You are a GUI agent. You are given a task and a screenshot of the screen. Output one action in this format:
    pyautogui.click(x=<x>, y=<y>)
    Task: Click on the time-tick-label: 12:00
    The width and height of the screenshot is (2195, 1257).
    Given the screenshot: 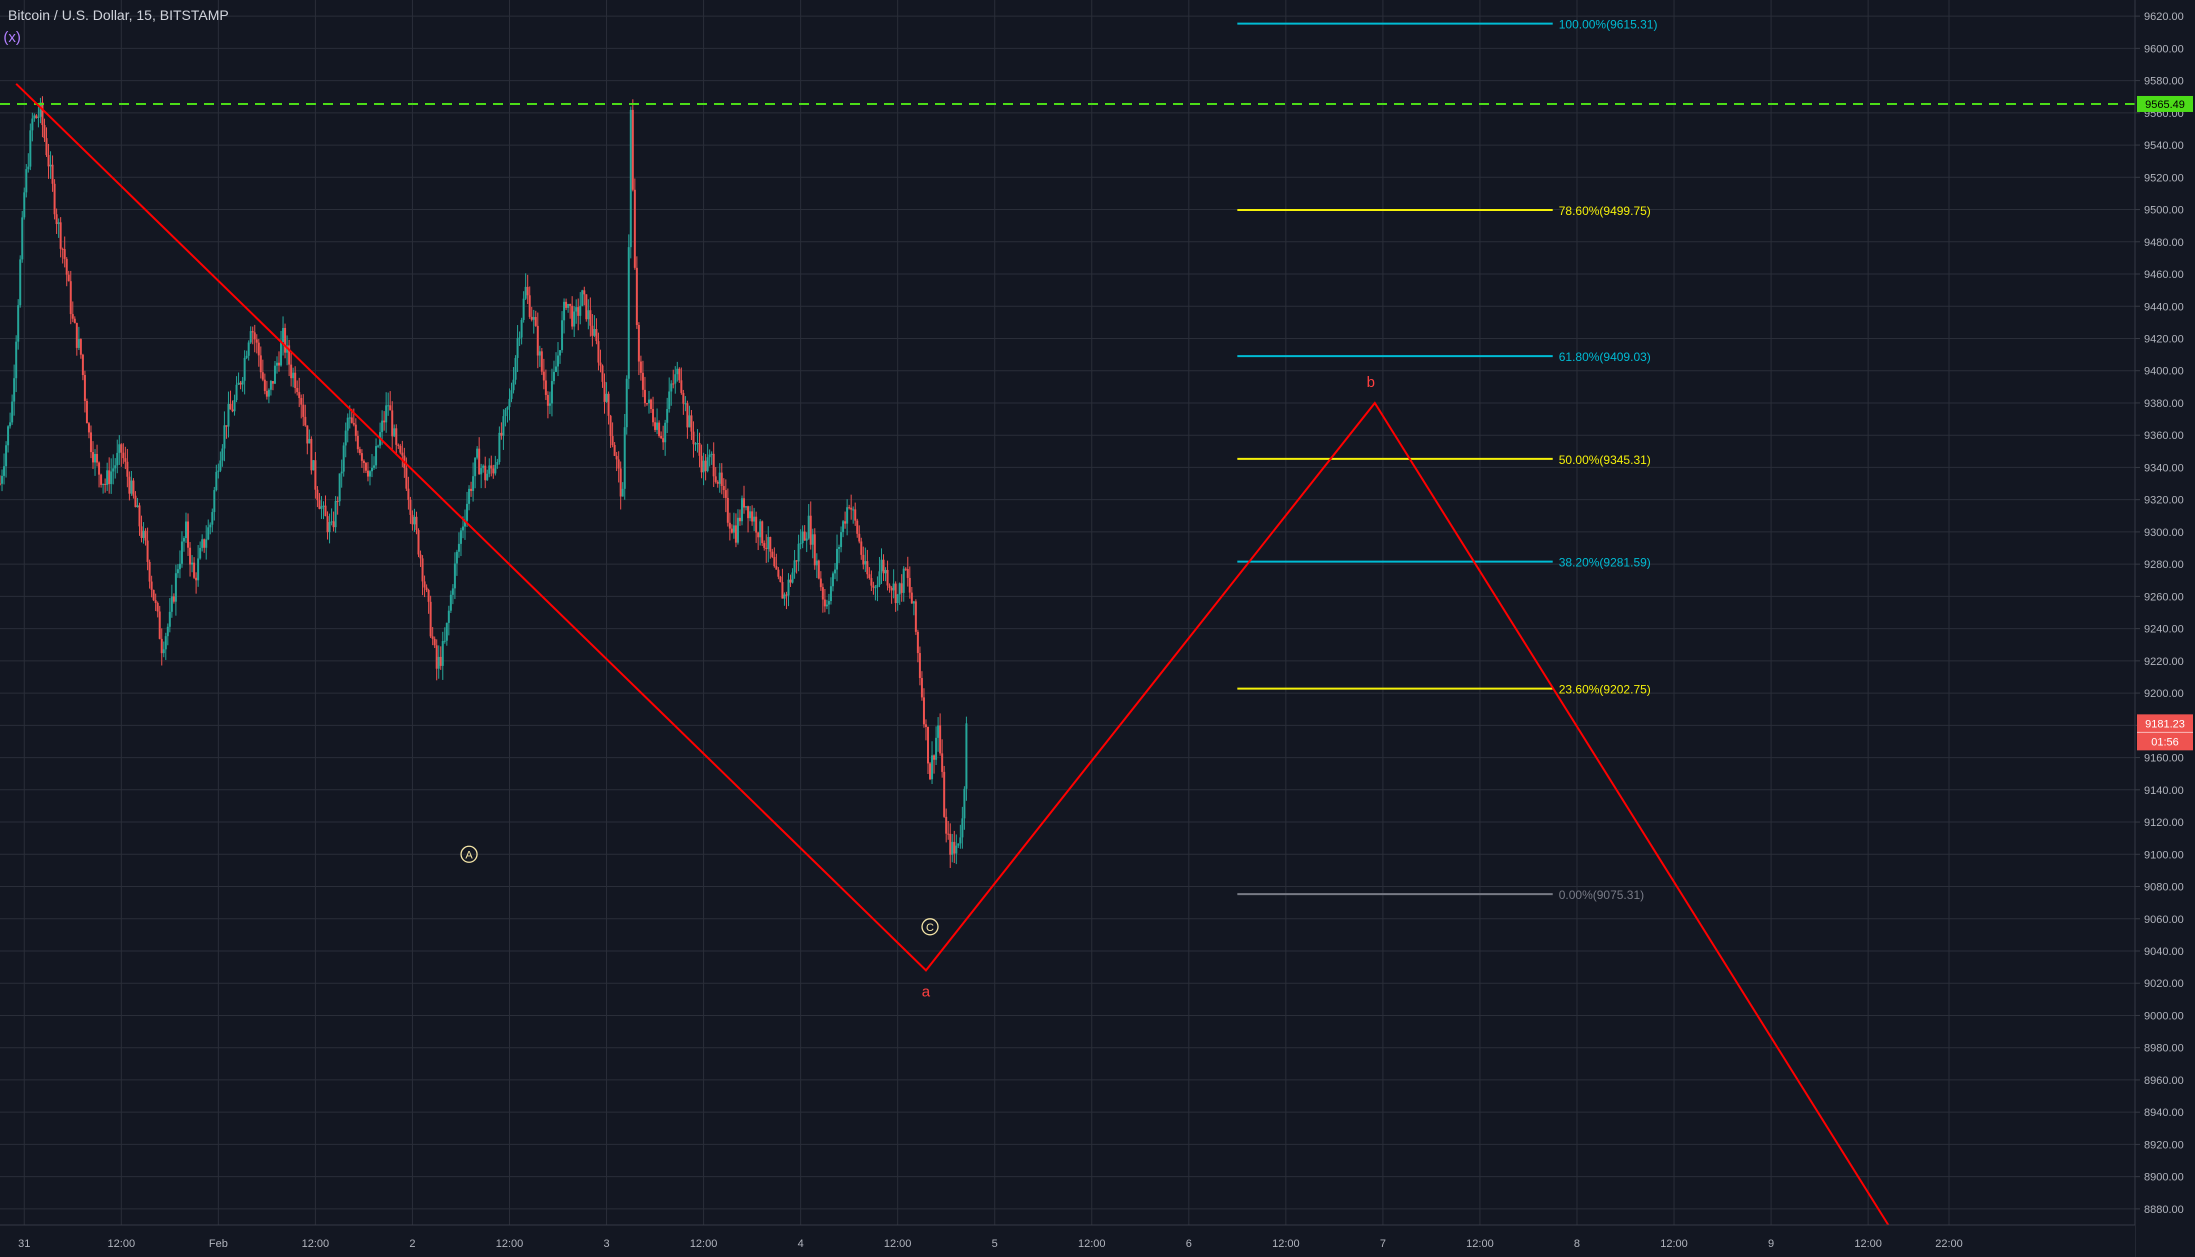 What is the action you would take?
    pyautogui.click(x=122, y=1244)
    